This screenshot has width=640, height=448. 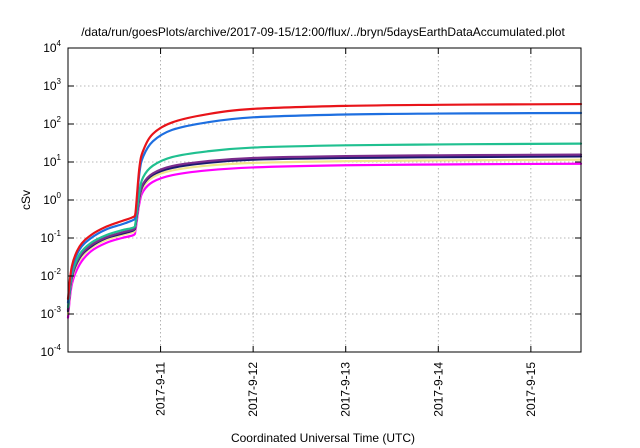 I want to click on y-axis-label: cSv, so click(x=26, y=200).